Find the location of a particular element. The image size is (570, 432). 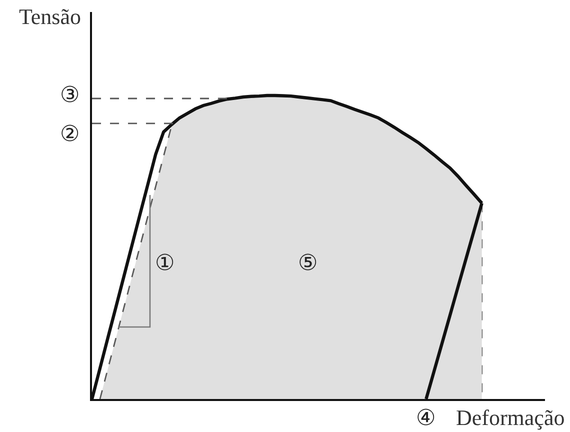

annotation: ① is located at coordinates (165, 262).